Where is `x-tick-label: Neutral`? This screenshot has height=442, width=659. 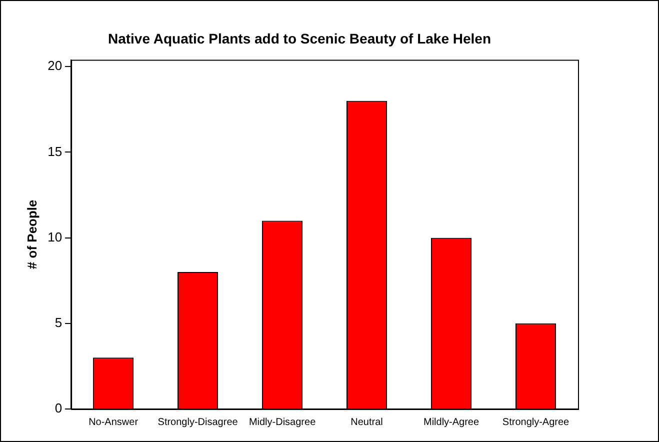 x-tick-label: Neutral is located at coordinates (366, 422).